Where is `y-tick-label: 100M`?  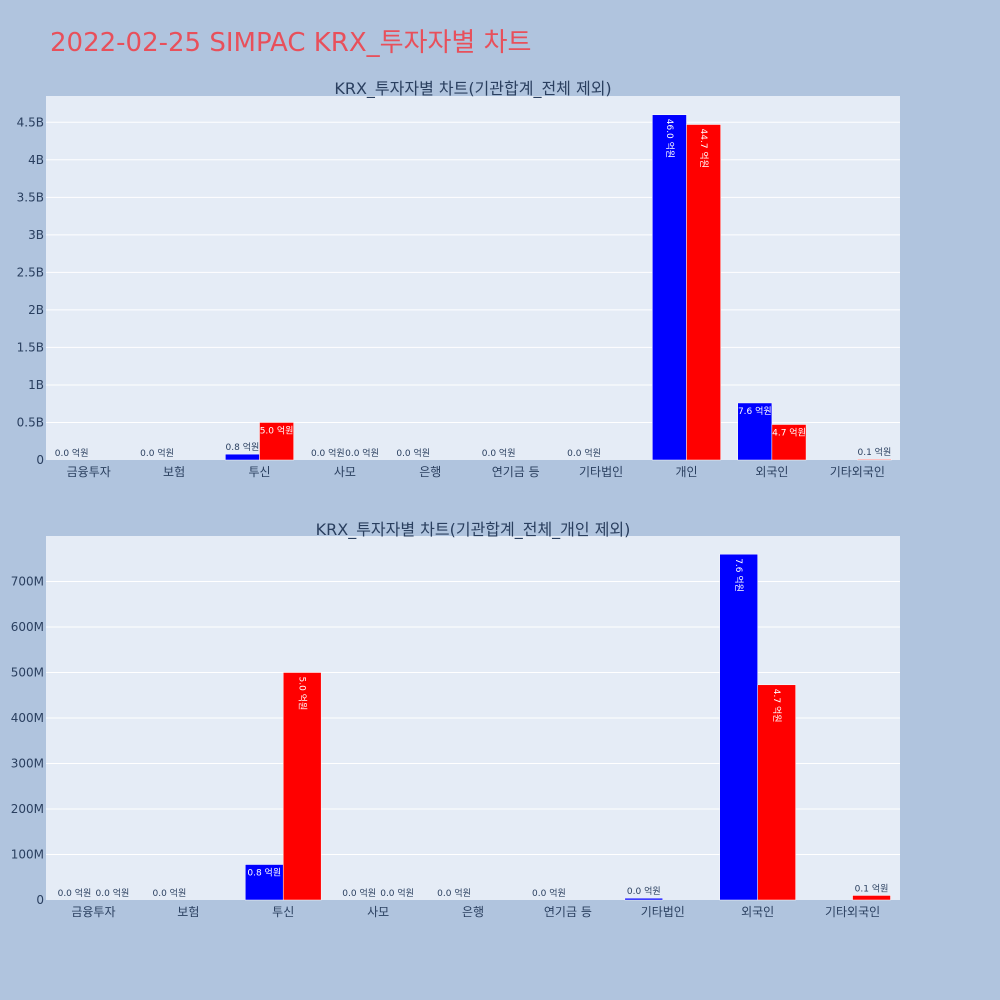
y-tick-label: 100M is located at coordinates (27, 855).